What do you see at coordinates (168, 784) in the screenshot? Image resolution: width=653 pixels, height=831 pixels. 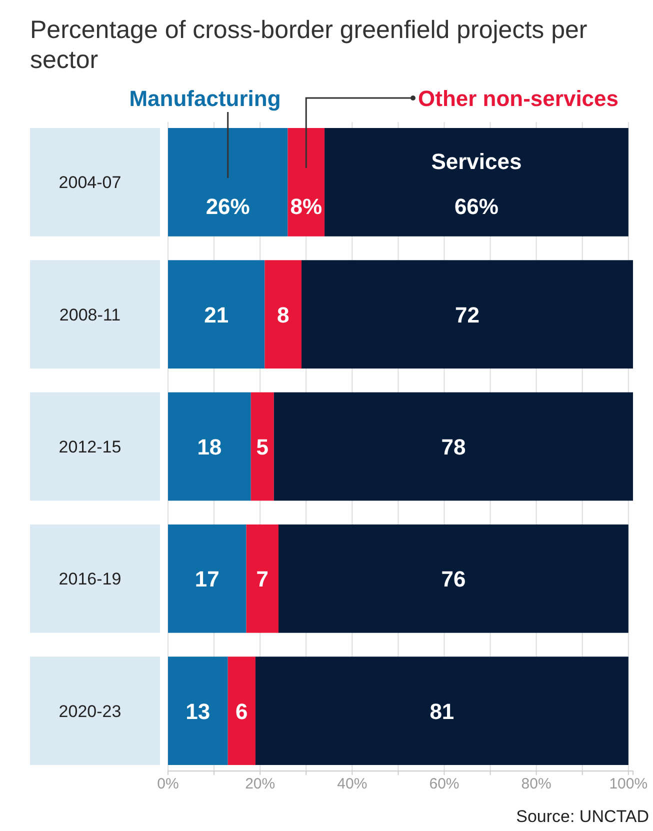 I see `x-tick-label: 0%` at bounding box center [168, 784].